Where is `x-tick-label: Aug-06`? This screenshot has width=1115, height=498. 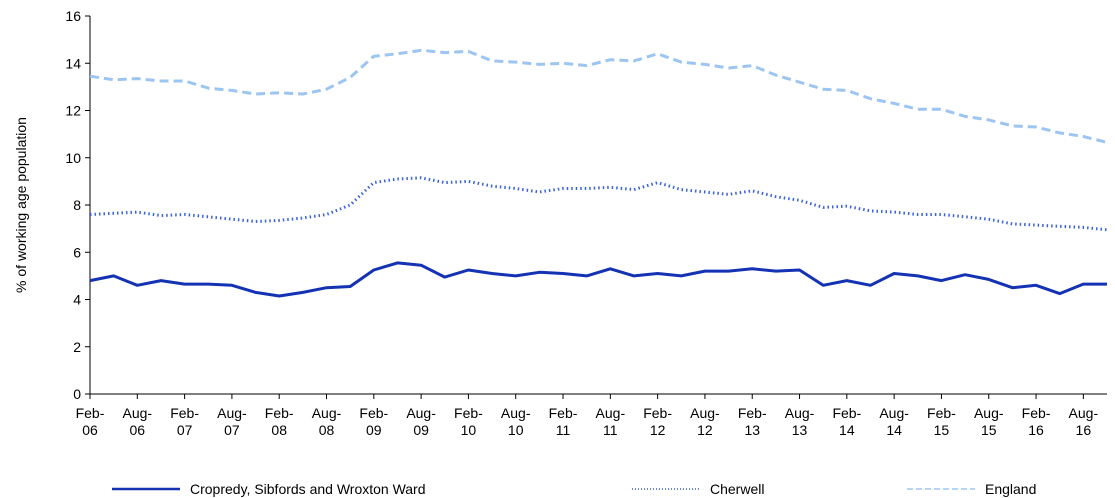 x-tick-label: Aug-06 is located at coordinates (138, 421).